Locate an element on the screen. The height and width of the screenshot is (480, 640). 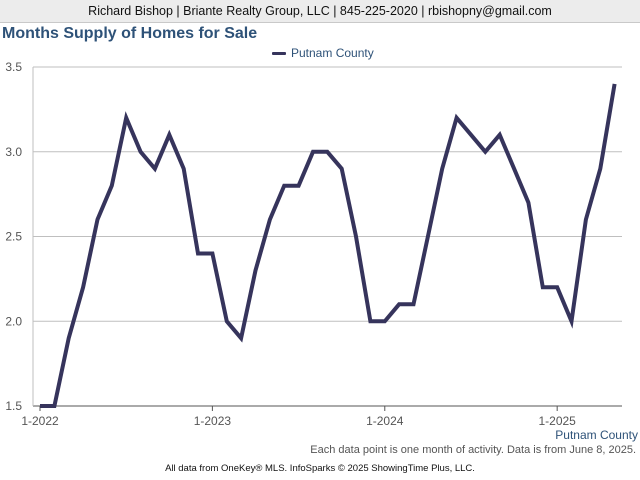
y-tick-label: 3.0 is located at coordinates (13, 152).